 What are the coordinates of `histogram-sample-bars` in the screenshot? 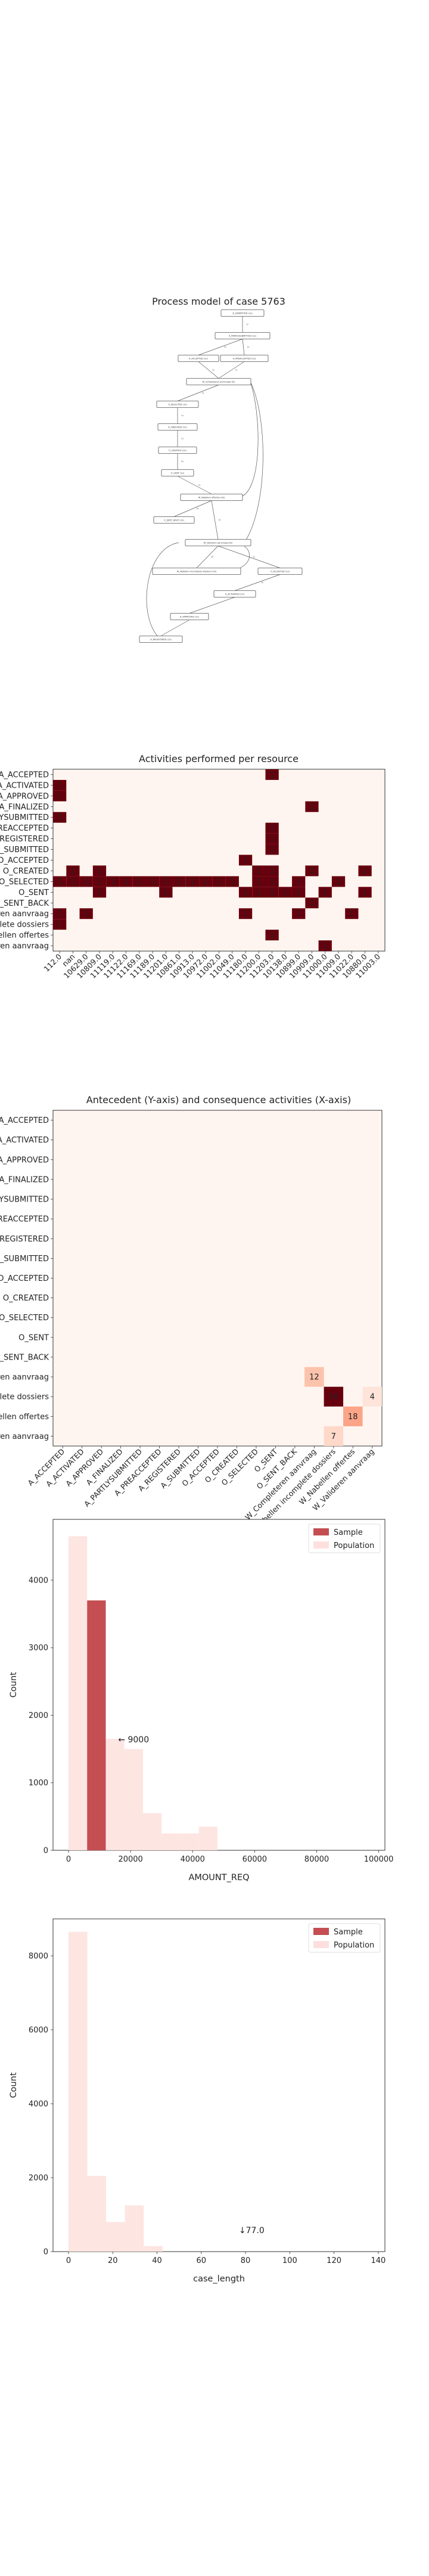 It's located at (96, 1725).